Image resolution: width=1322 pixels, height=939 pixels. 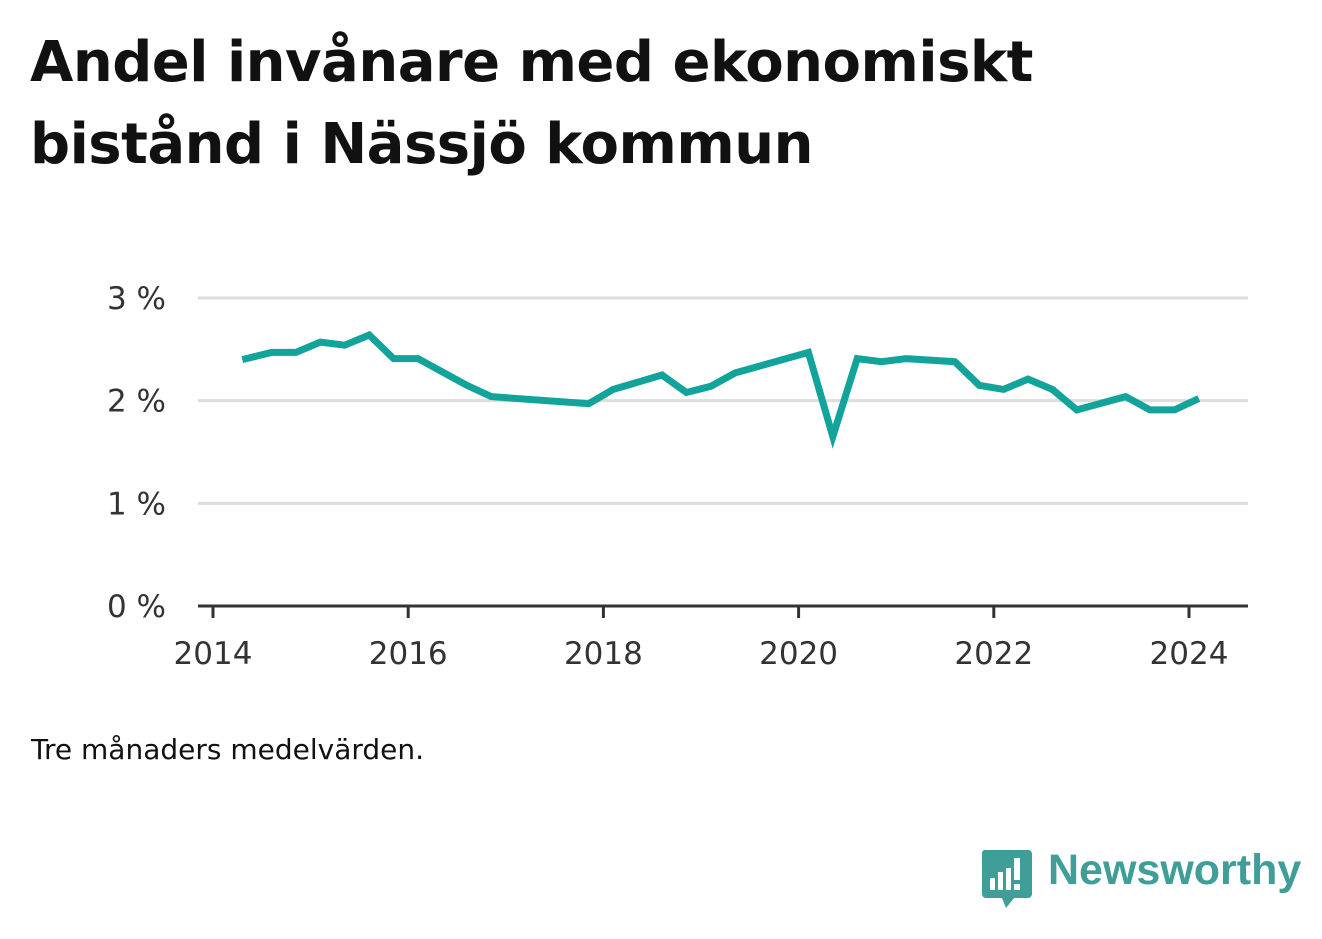 I want to click on newsworthy-logo-icon, so click(x=1006, y=879).